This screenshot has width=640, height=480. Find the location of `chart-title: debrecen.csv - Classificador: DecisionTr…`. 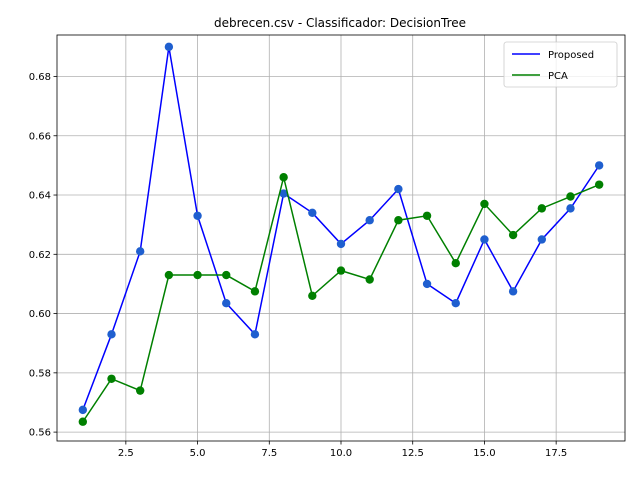

chart-title: debrecen.csv - Classificador: DecisionTr… is located at coordinates (340, 23).